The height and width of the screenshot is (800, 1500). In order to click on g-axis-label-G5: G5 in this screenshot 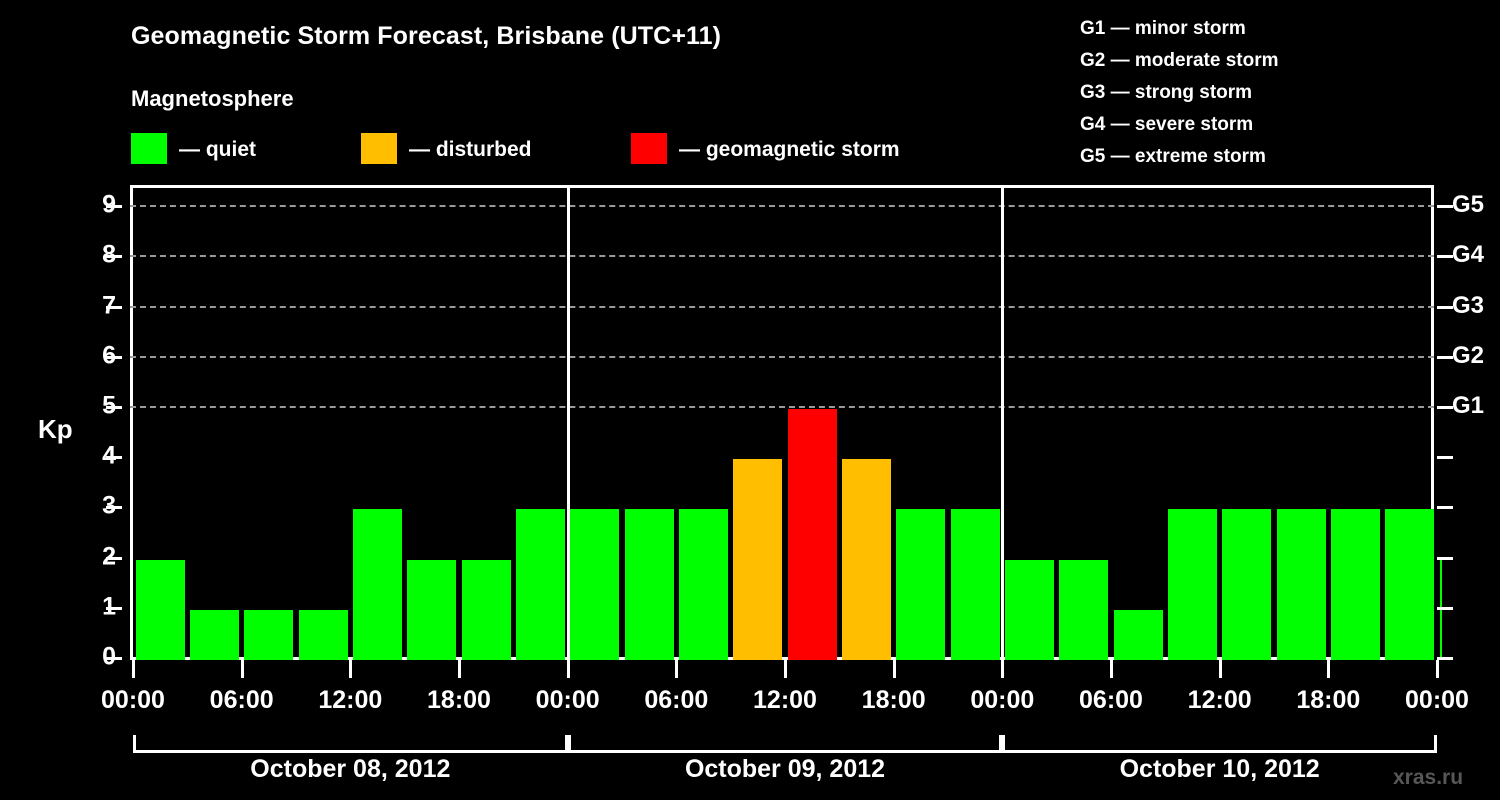, I will do `click(1468, 205)`.